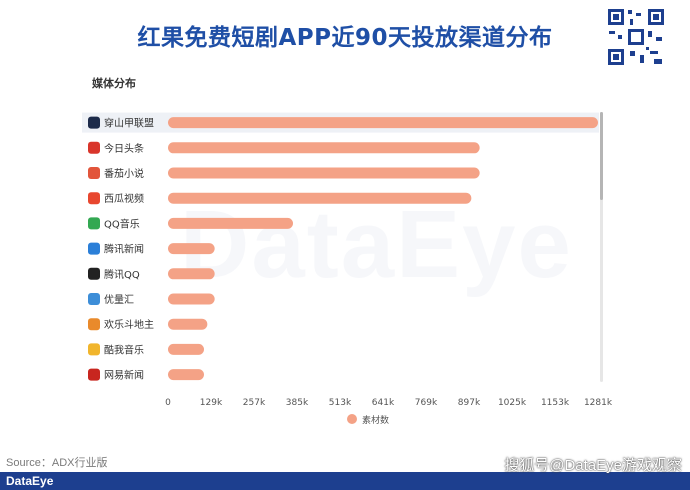  What do you see at coordinates (340, 403) in the screenshot?
I see `x-tick-label: 513k` at bounding box center [340, 403].